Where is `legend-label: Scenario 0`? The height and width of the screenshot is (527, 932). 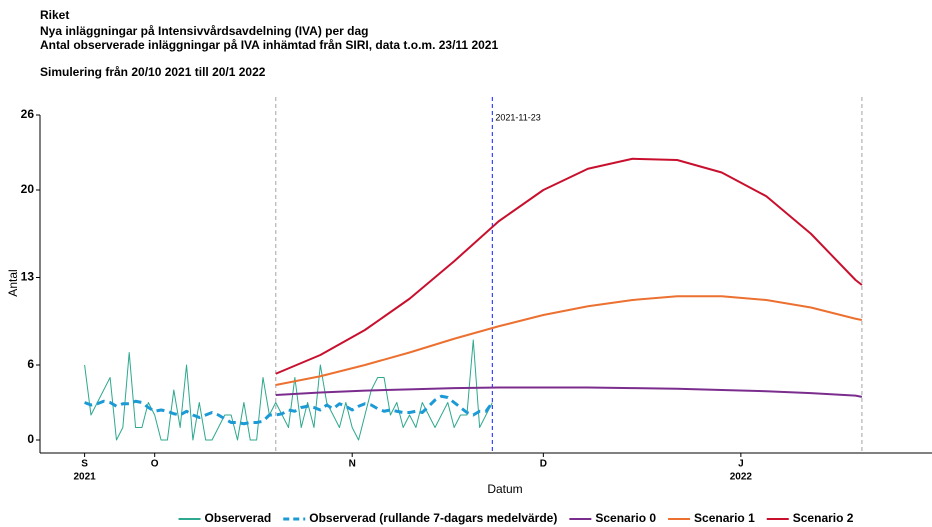 legend-label: Scenario 0 is located at coordinates (625, 518).